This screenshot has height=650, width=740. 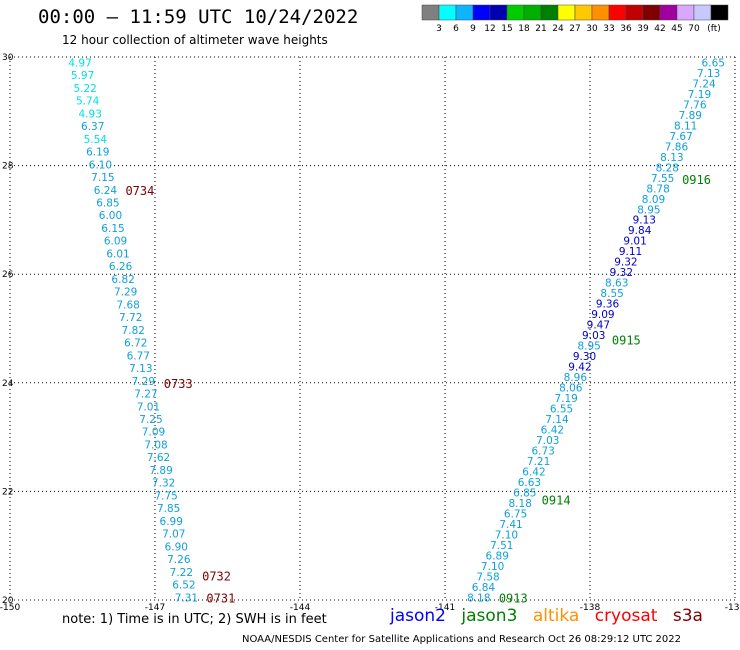 What do you see at coordinates (10, 608) in the screenshot?
I see `x-tick-label: -150` at bounding box center [10, 608].